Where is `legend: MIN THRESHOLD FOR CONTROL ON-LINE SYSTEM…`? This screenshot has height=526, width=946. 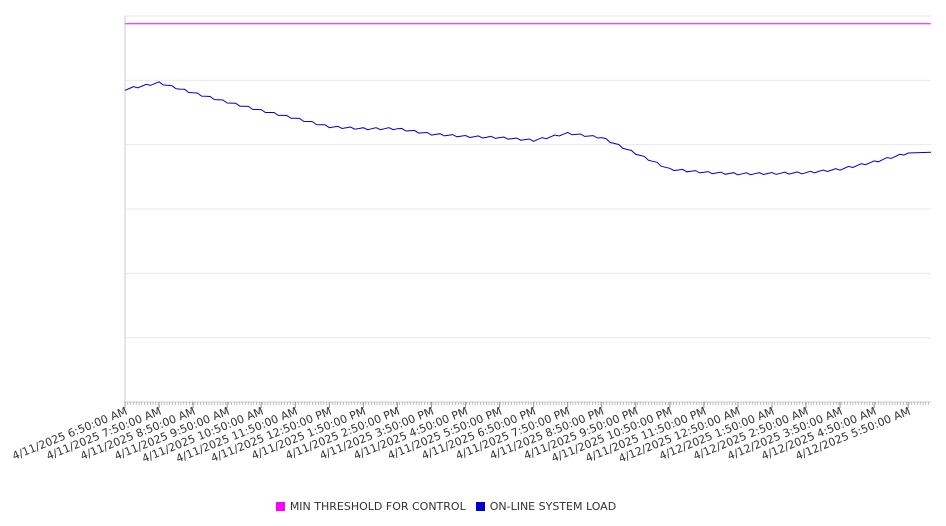
legend: MIN THRESHOLD FOR CONTROL ON-LINE SYSTEM… is located at coordinates (446, 506).